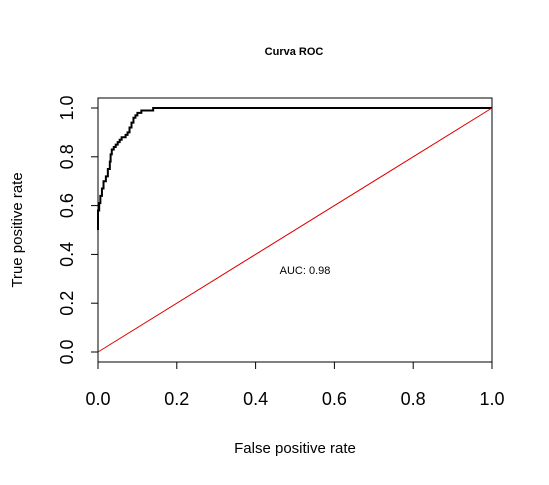  I want to click on chart-title: Curva ROC, so click(294, 52).